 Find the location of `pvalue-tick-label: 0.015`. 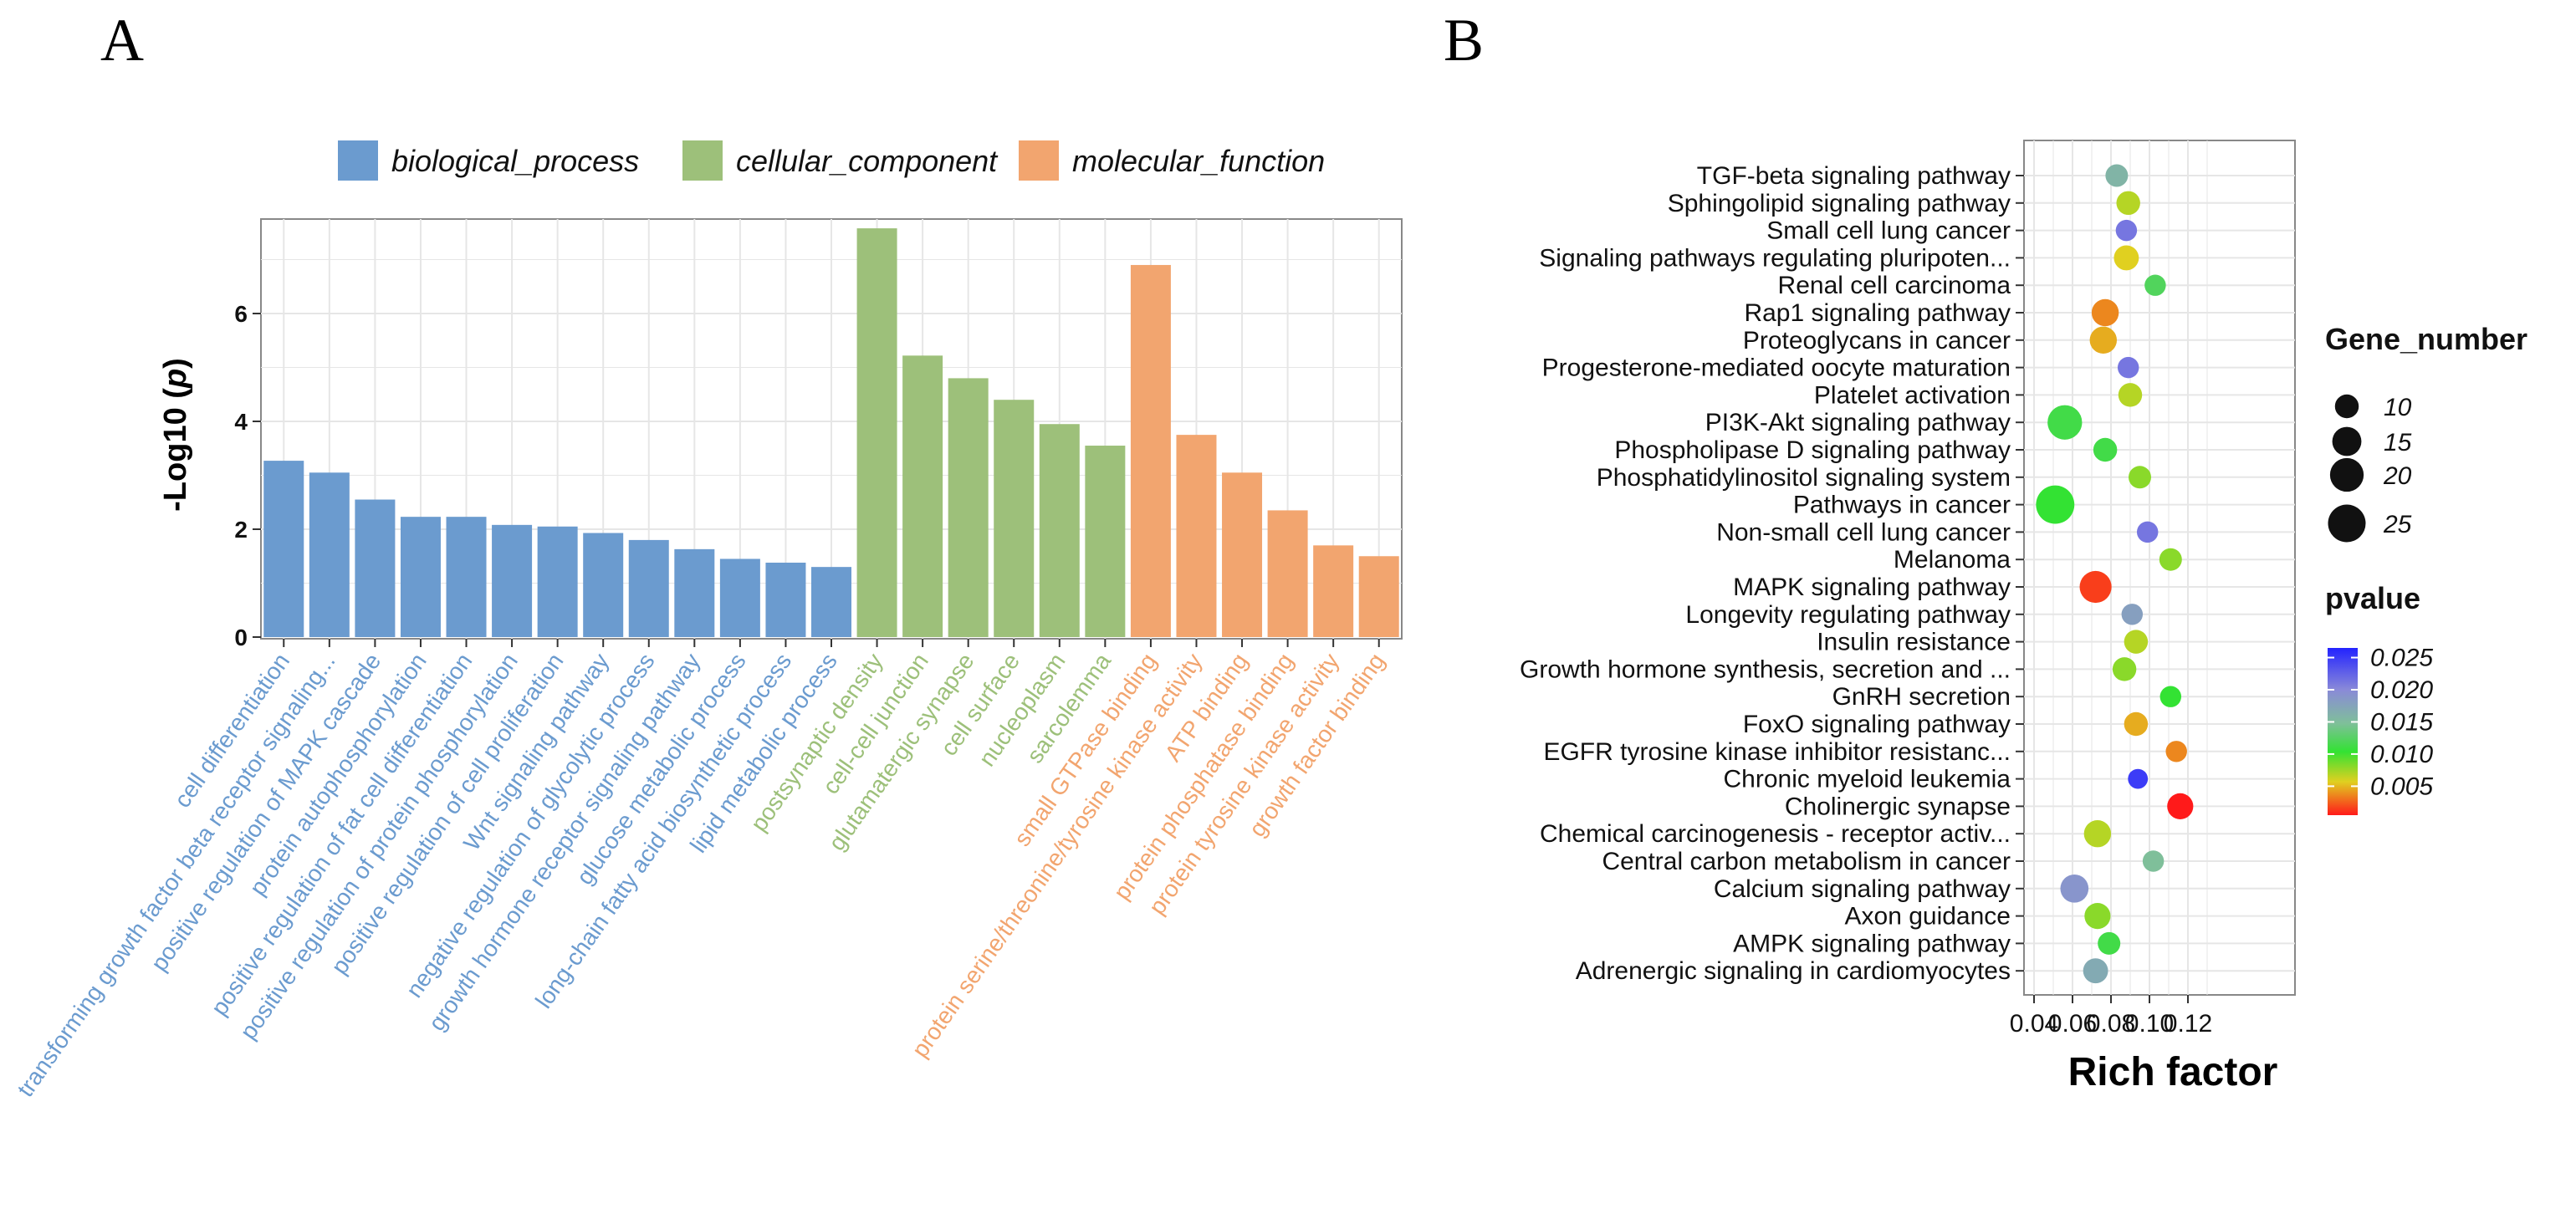

pvalue-tick-label: 0.015 is located at coordinates (2401, 722).